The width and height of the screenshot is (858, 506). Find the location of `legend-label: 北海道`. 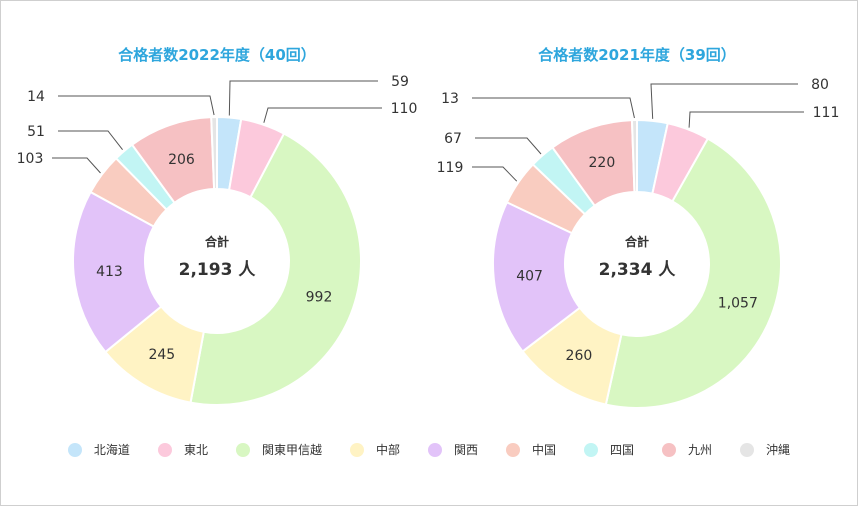

legend-label: 北海道 is located at coordinates (111, 450).